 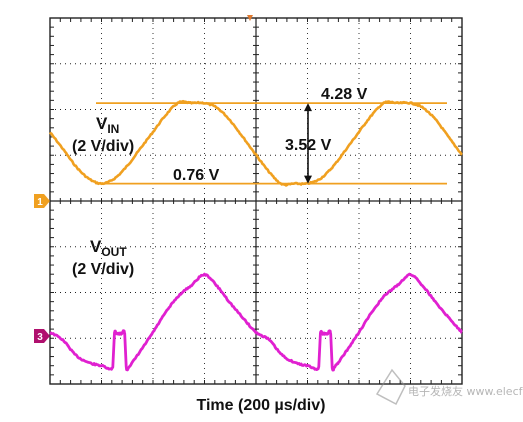 What do you see at coordinates (390, 387) in the screenshot?
I see `watermark-logo` at bounding box center [390, 387].